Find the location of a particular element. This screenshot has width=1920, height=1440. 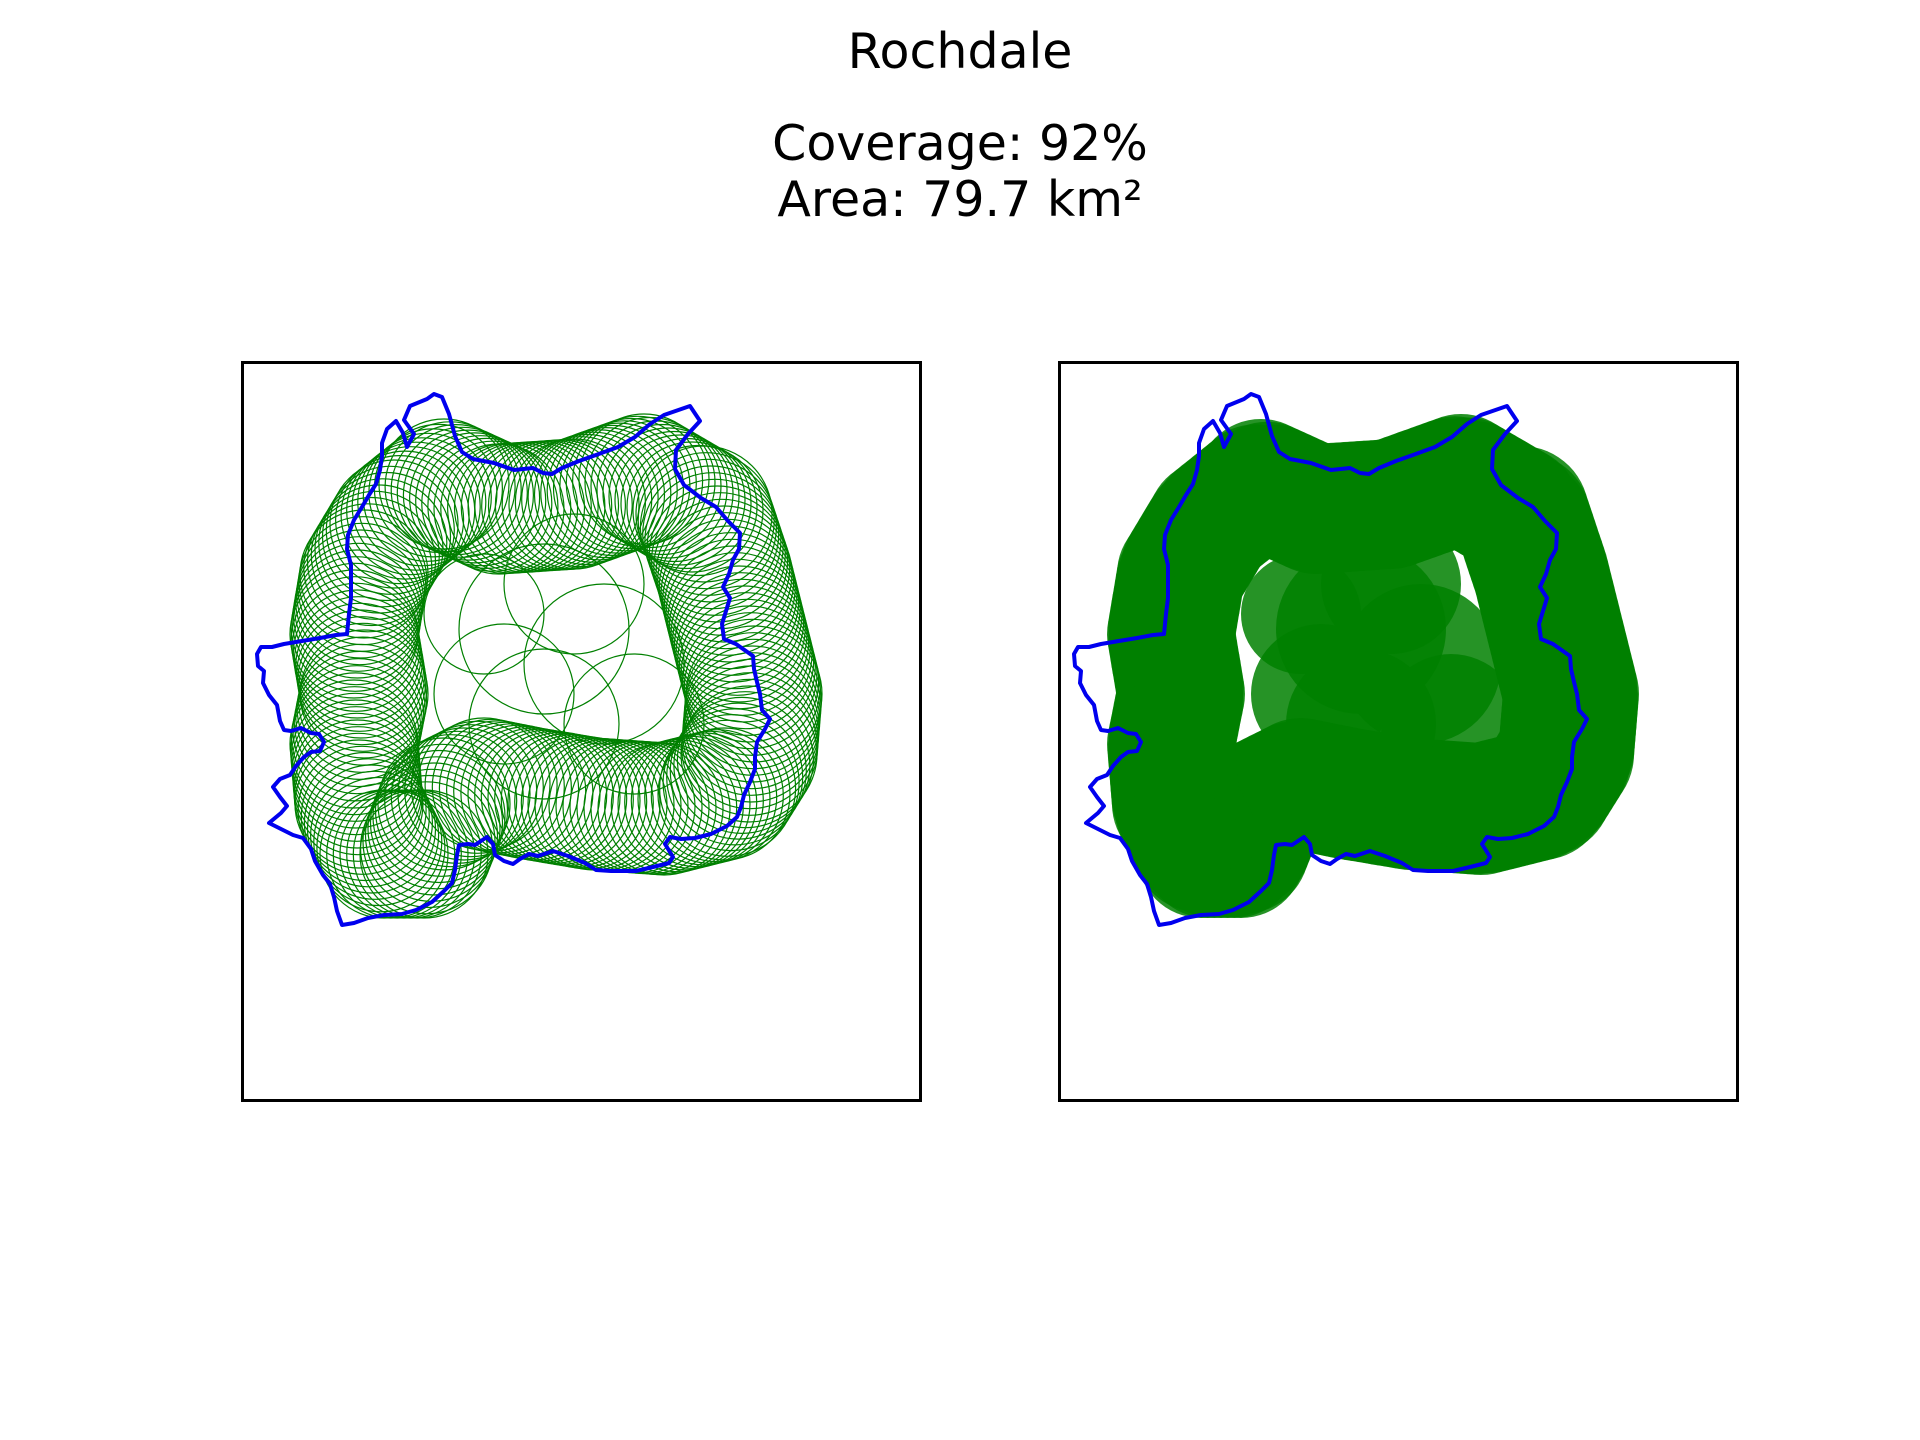

coverage-label: Coverage: 92% is located at coordinates (960, 143).